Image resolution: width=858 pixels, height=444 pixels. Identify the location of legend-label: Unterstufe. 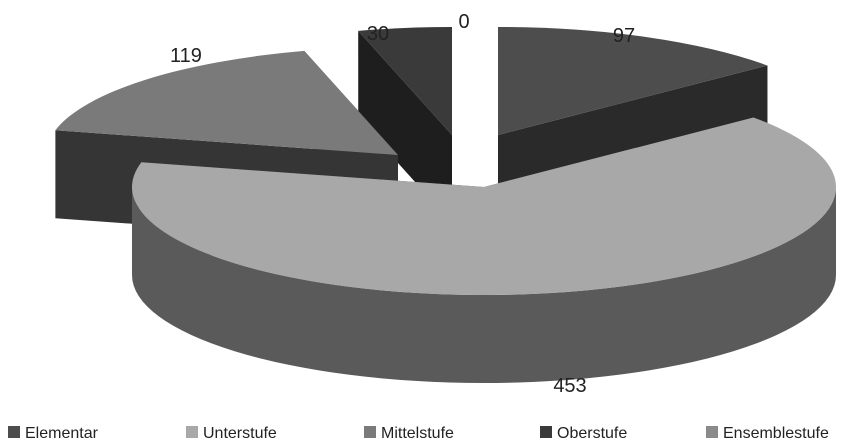
(240, 433).